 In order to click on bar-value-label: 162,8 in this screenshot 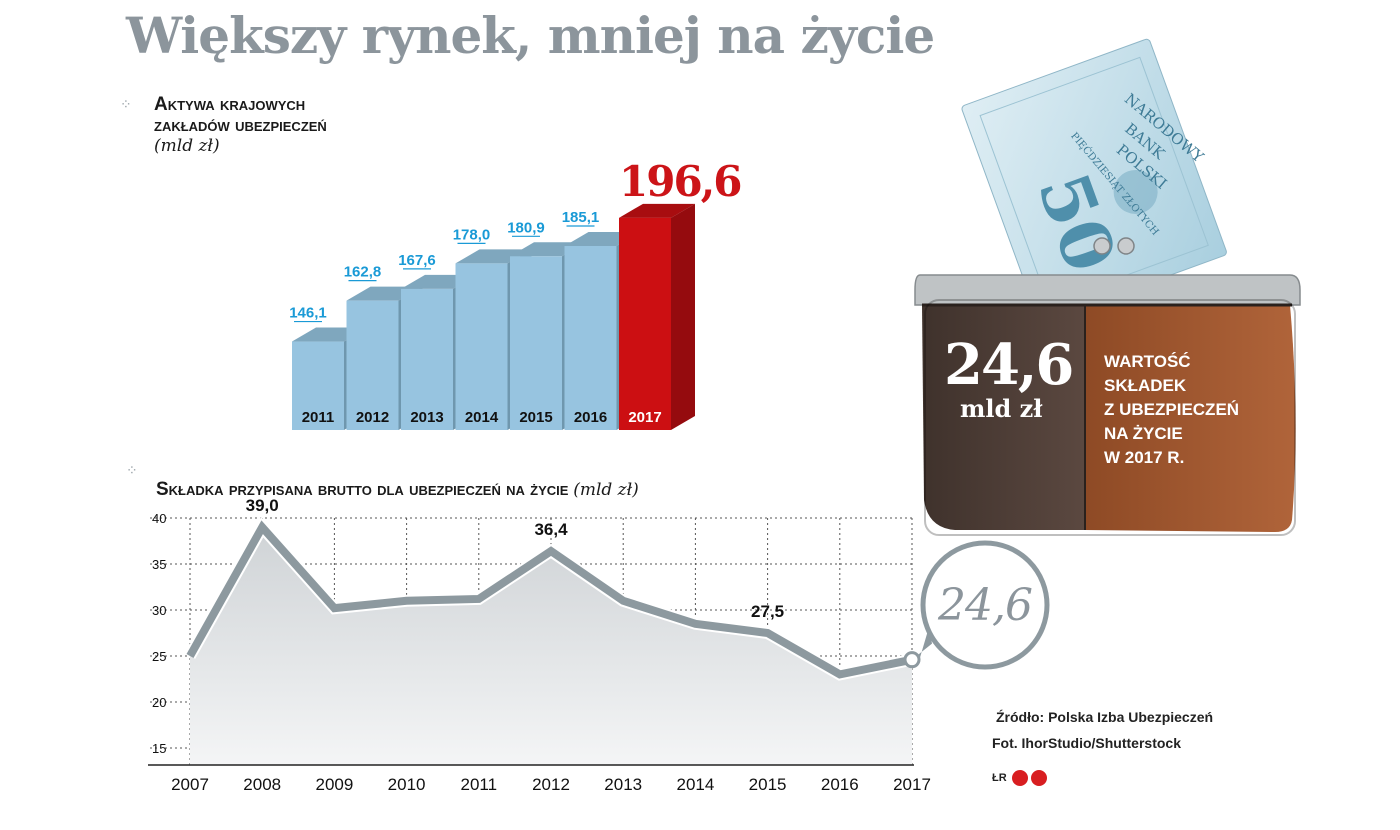, I will do `click(363, 272)`.